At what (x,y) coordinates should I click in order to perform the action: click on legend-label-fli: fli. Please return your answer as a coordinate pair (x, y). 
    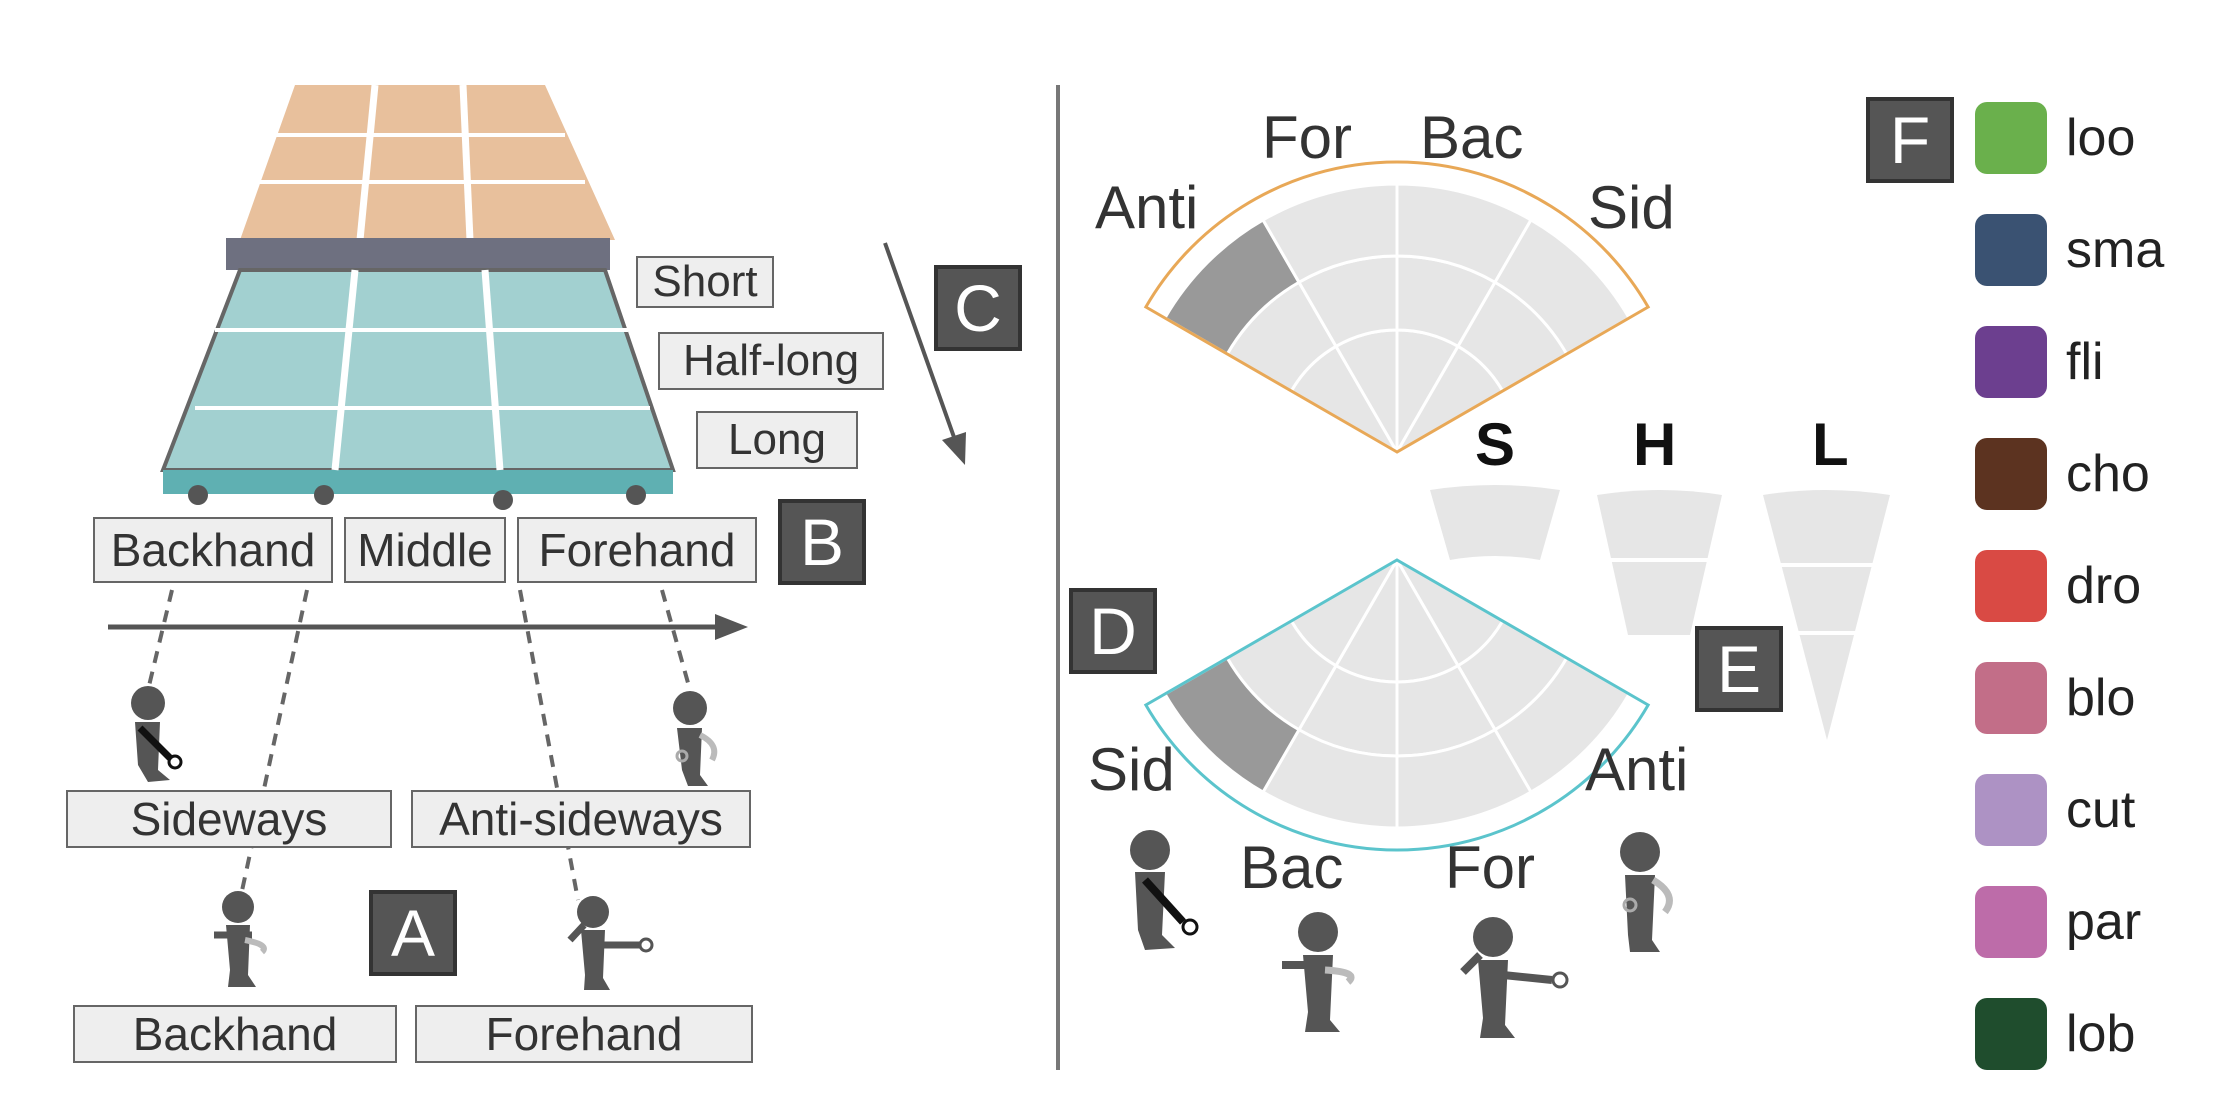
    Looking at the image, I should click on (2085, 362).